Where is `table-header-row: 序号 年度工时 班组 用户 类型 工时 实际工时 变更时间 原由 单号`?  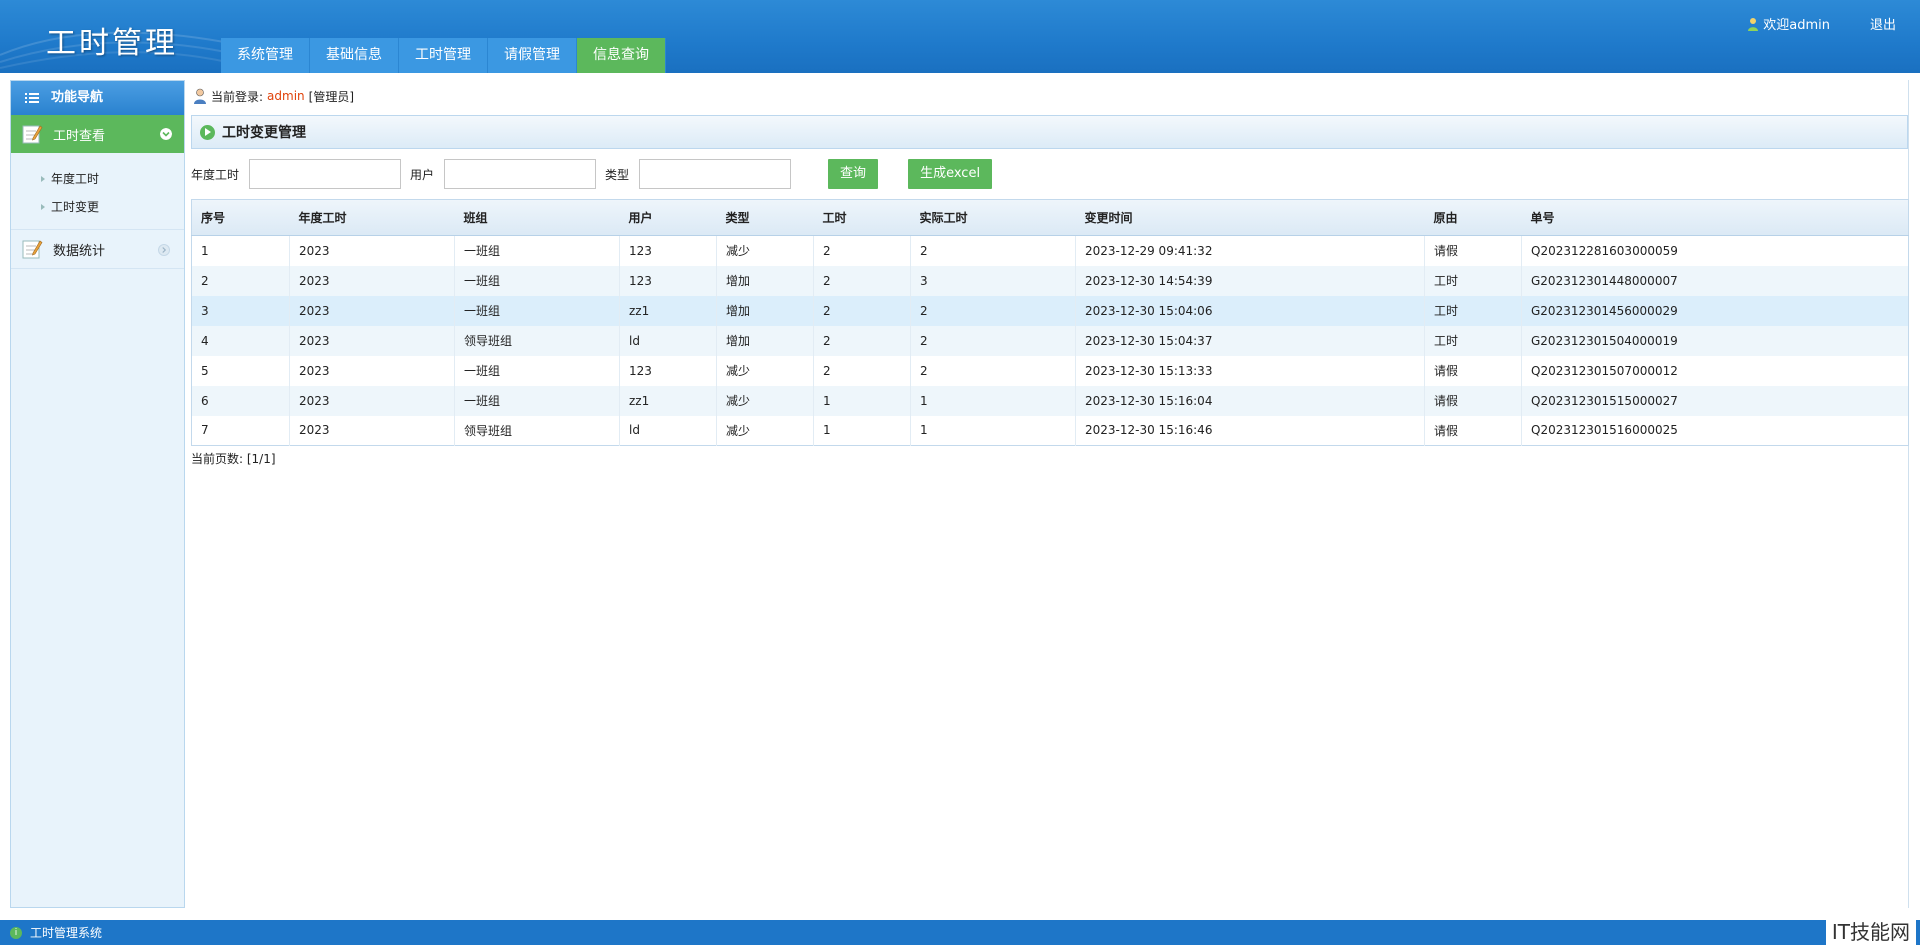 table-header-row: 序号 年度工时 班组 用户 类型 工时 实际工时 变更时间 原由 单号 is located at coordinates (1050, 217).